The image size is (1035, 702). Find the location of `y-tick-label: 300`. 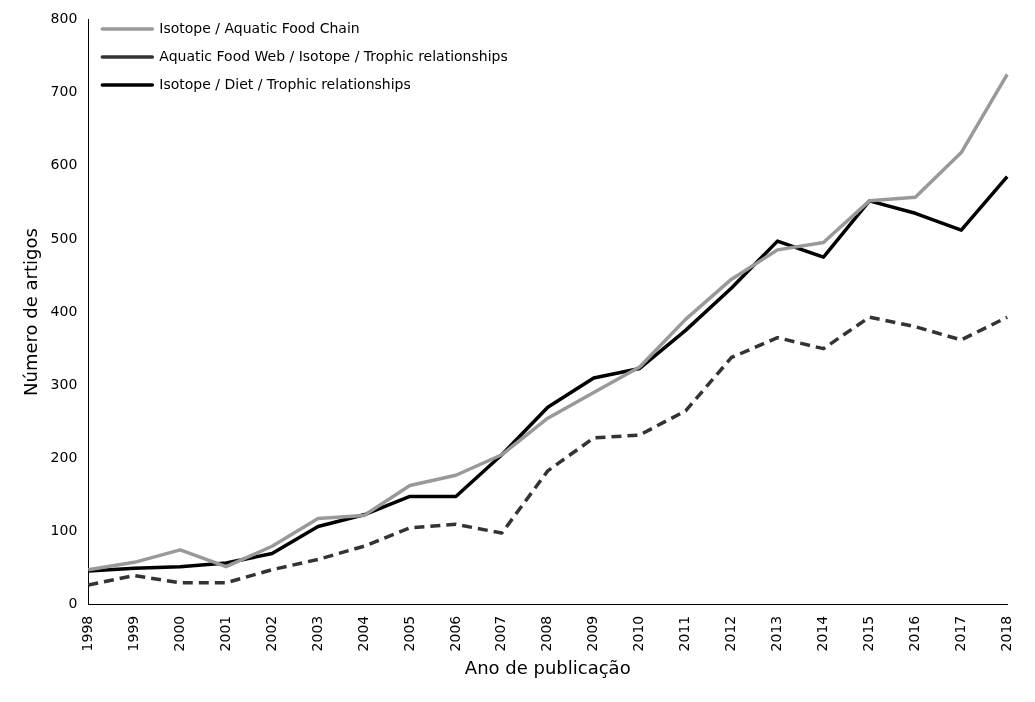

y-tick-label: 300 is located at coordinates (64, 383).